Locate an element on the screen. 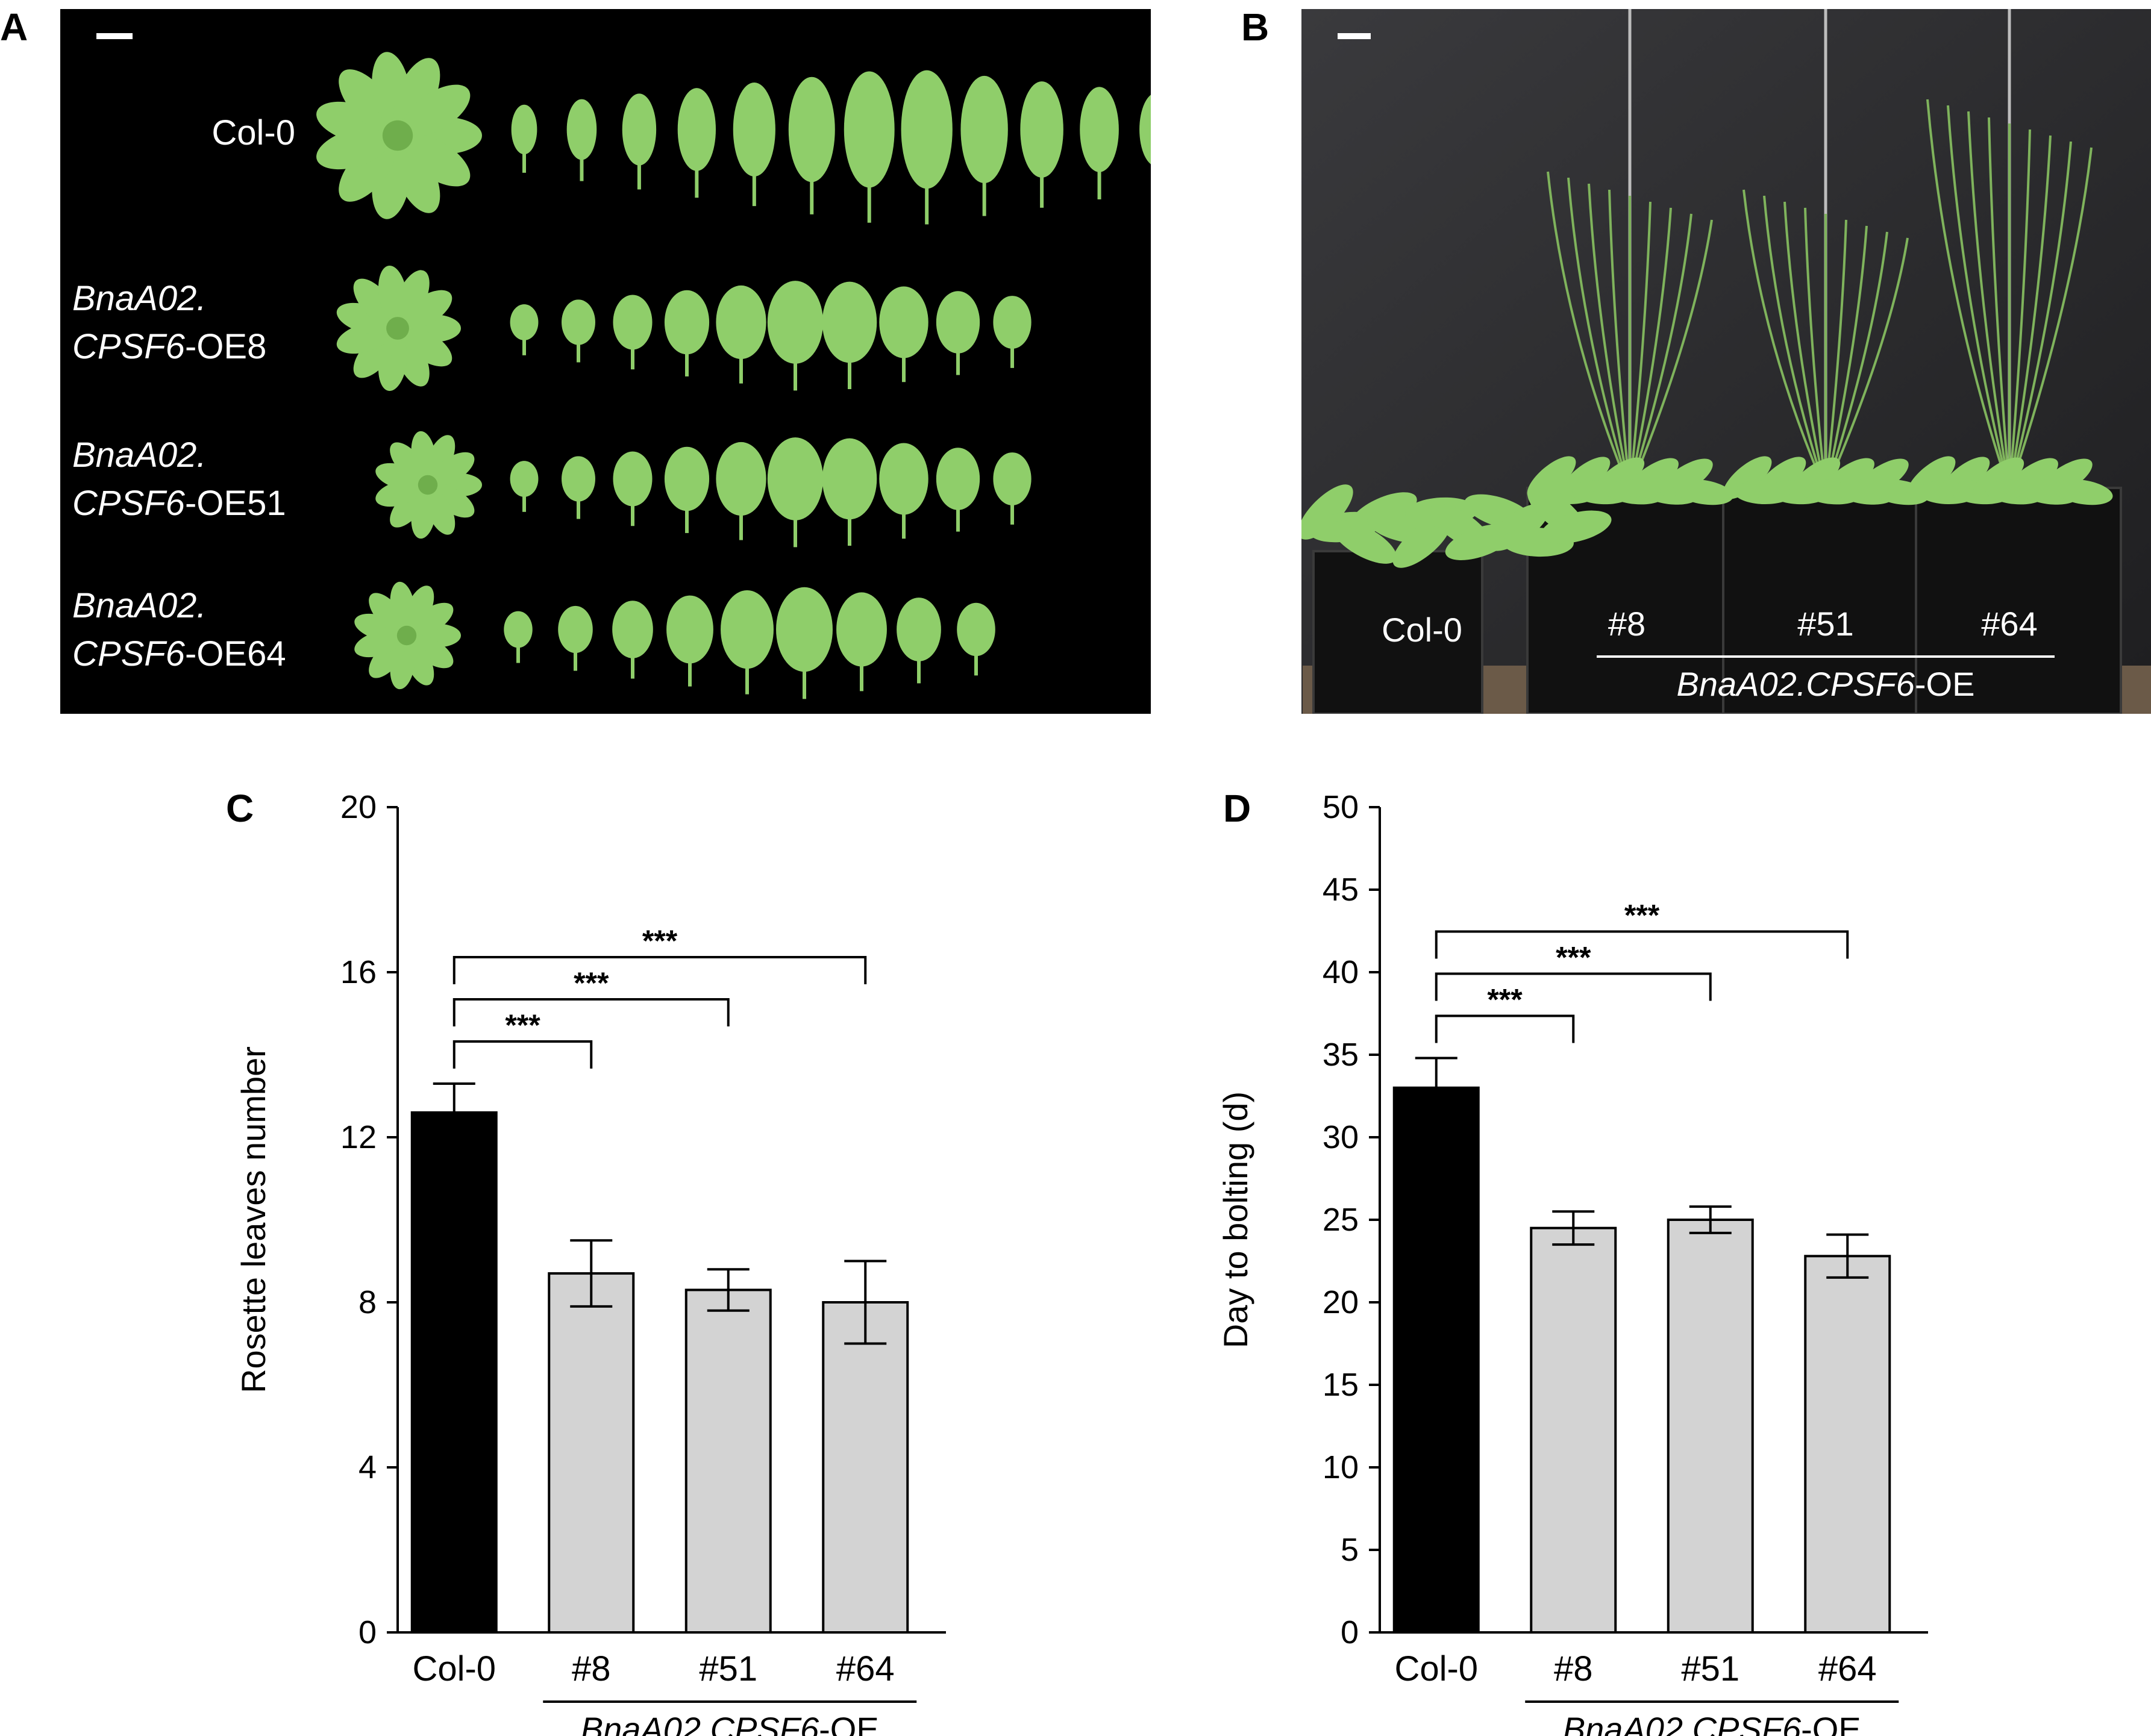 The width and height of the screenshot is (2151, 1736). row-label-3: BnaA02. is located at coordinates (139, 605).